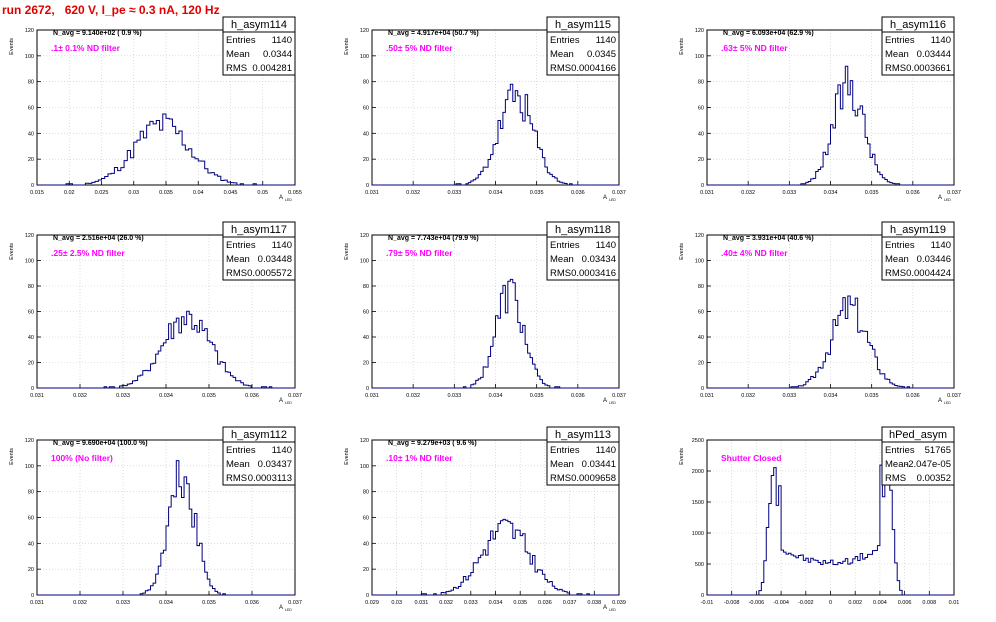 The height and width of the screenshot is (622, 996). What do you see at coordinates (698, 503) in the screenshot?
I see `y-tick-label: 1500` at bounding box center [698, 503].